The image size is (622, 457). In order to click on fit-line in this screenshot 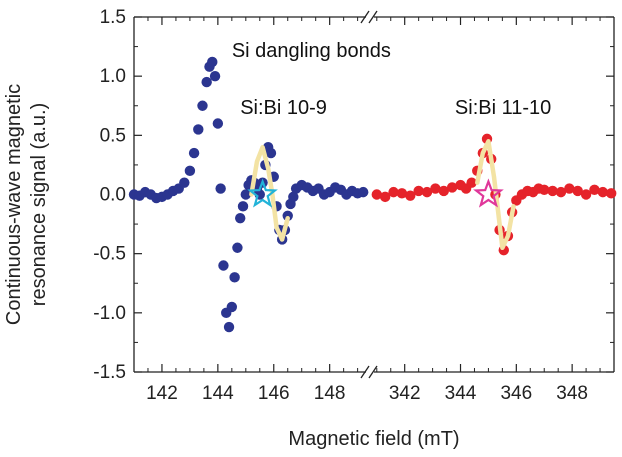, I will do `click(269, 193)`.